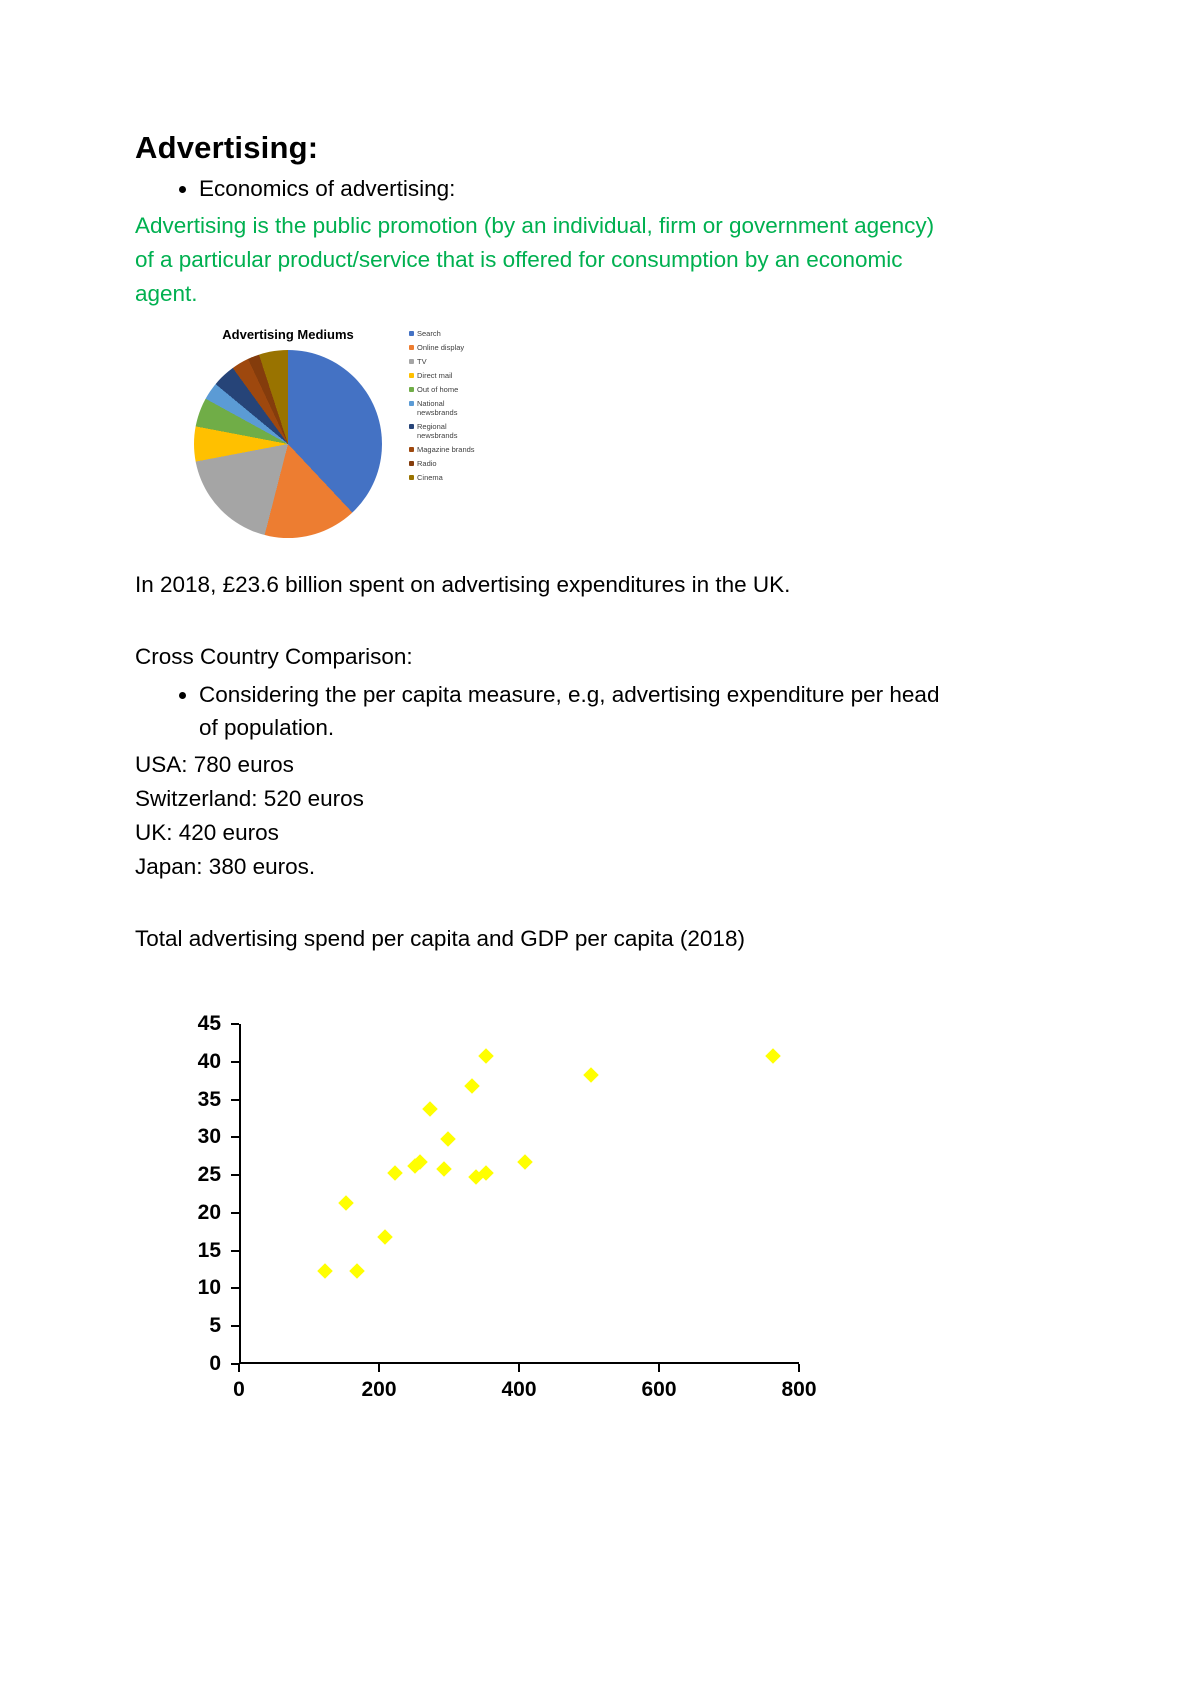 This screenshot has height=1698, width=1200. Describe the element at coordinates (799, 1389) in the screenshot. I see `x-axis-tick-label: 800` at that location.